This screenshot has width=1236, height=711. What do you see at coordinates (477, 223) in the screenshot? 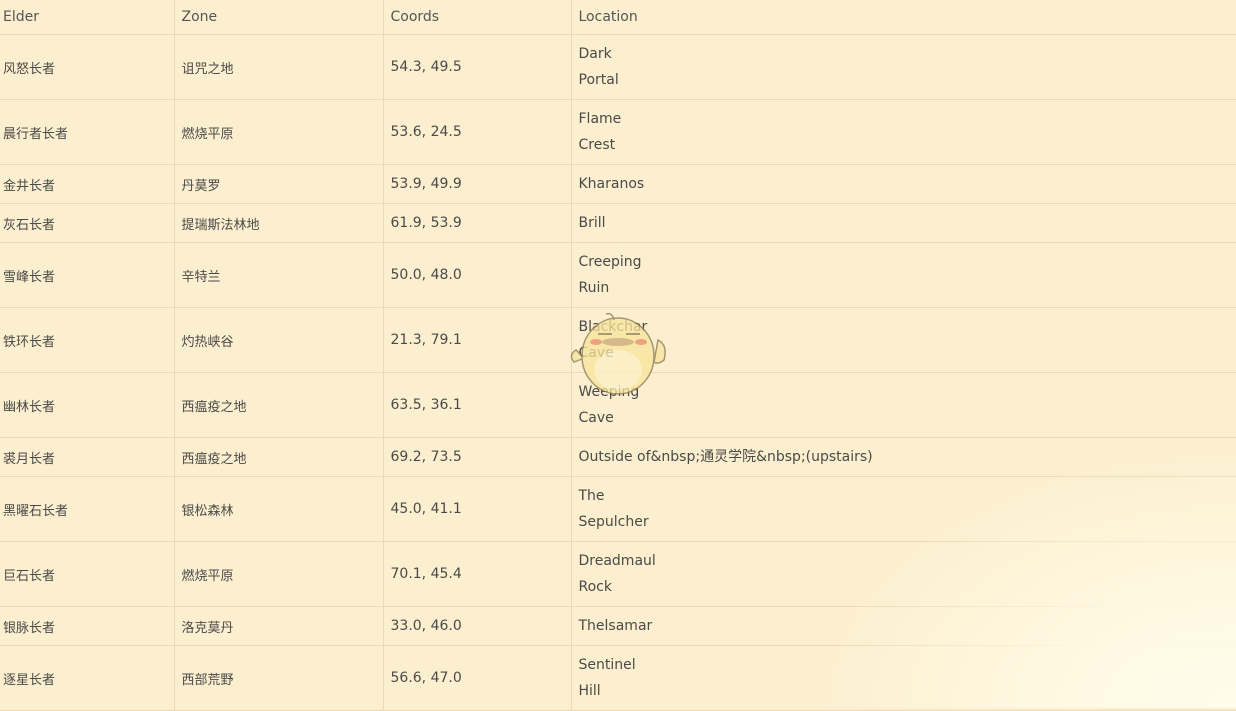
I see `coords-cell: 61.9, 53.9` at bounding box center [477, 223].